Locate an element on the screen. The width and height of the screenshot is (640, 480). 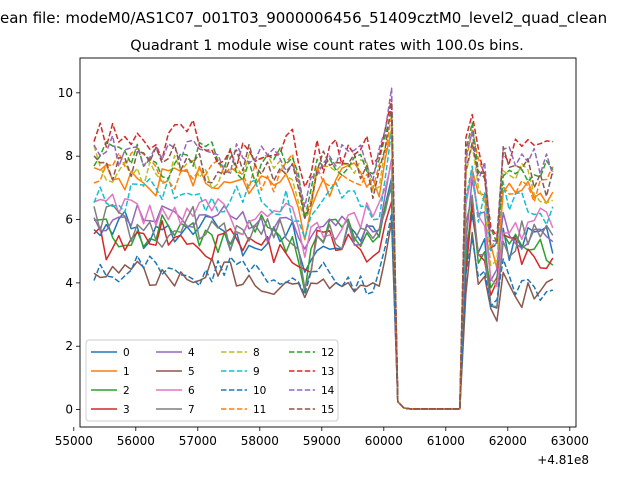
legend-label-6: 6 is located at coordinates (191, 391).